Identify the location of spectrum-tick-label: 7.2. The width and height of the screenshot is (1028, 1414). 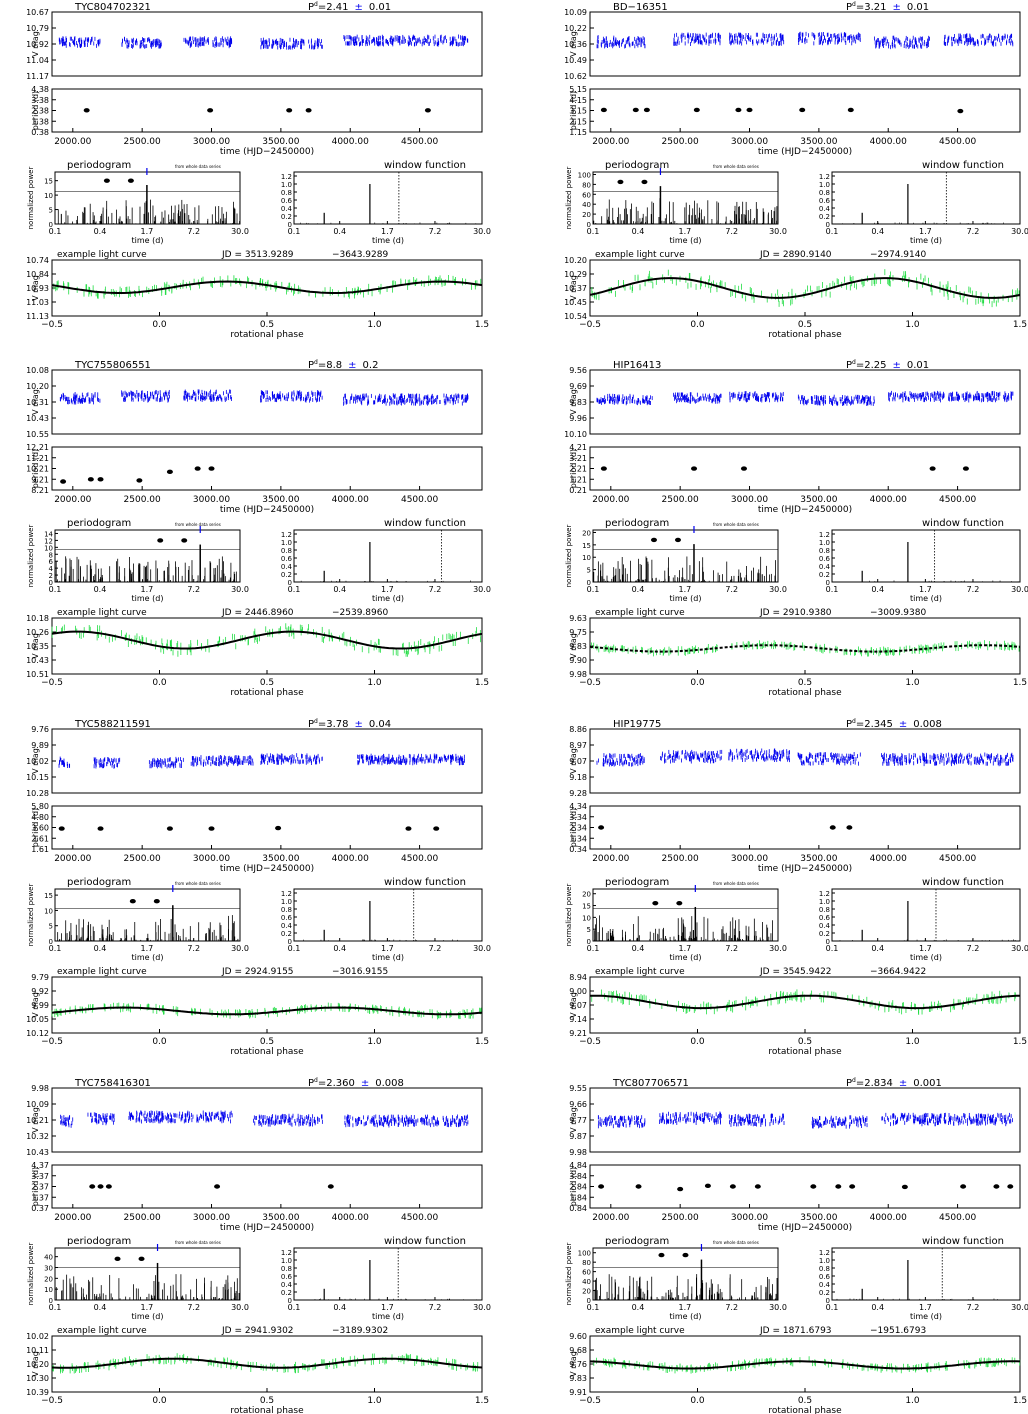
(435, 589).